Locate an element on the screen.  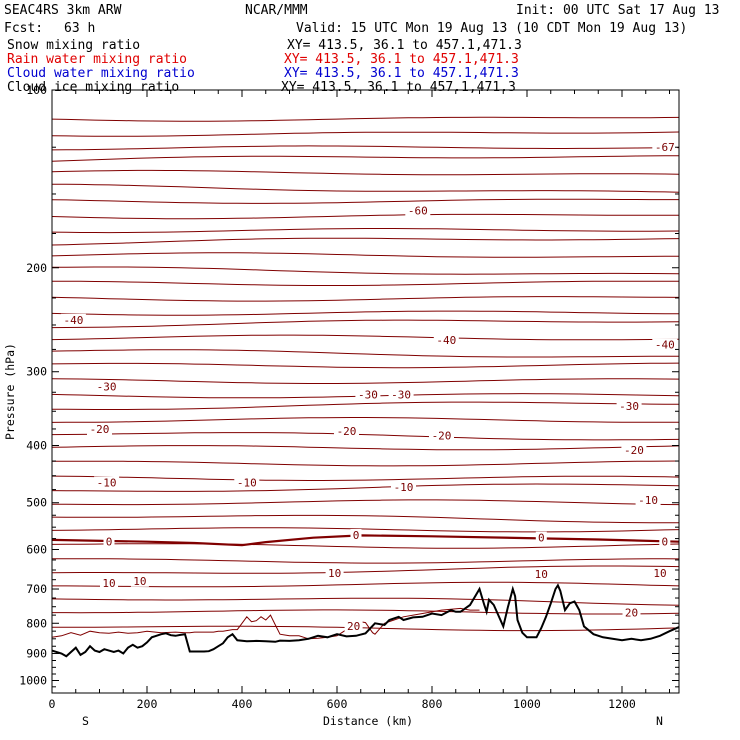
isotherm-label: 20 is located at coordinates (631, 613).